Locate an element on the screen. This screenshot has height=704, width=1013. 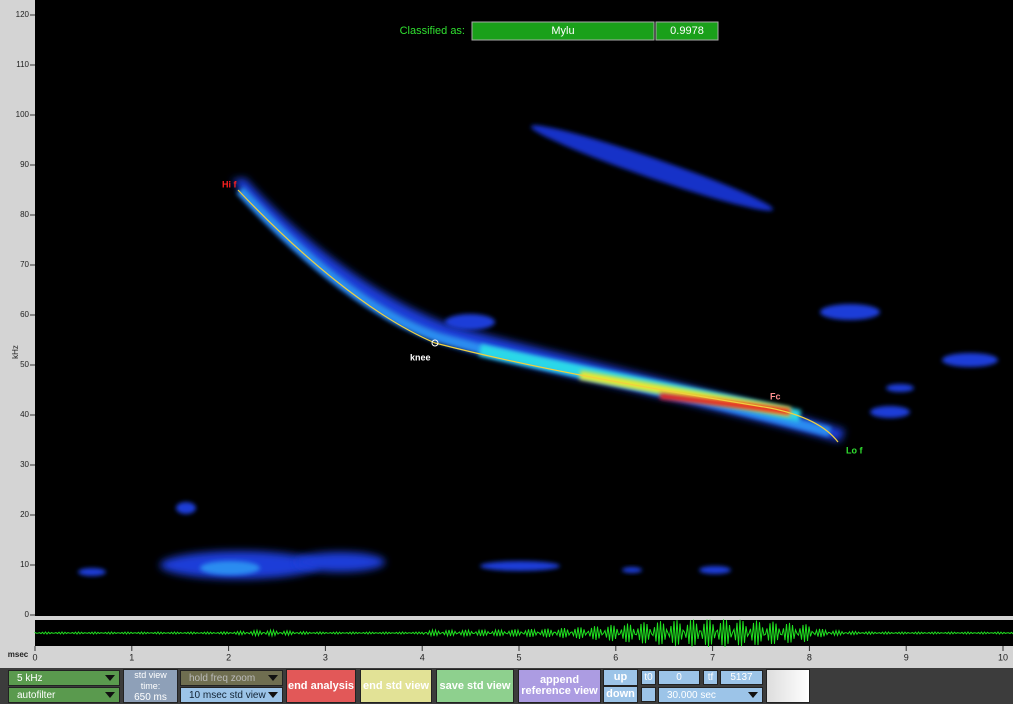
x-tick-label: 3 is located at coordinates (325, 657).